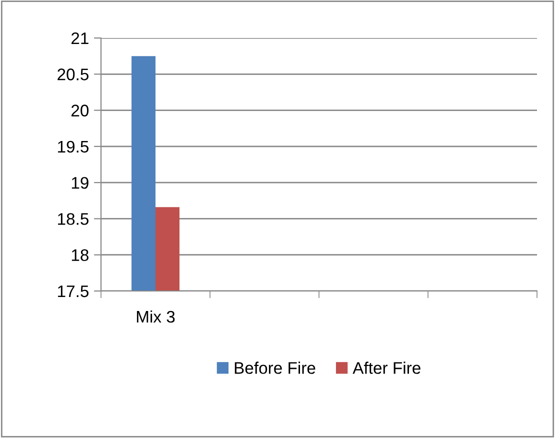  Describe the element at coordinates (80, 182) in the screenshot. I see `y-tick-label: 19` at that location.